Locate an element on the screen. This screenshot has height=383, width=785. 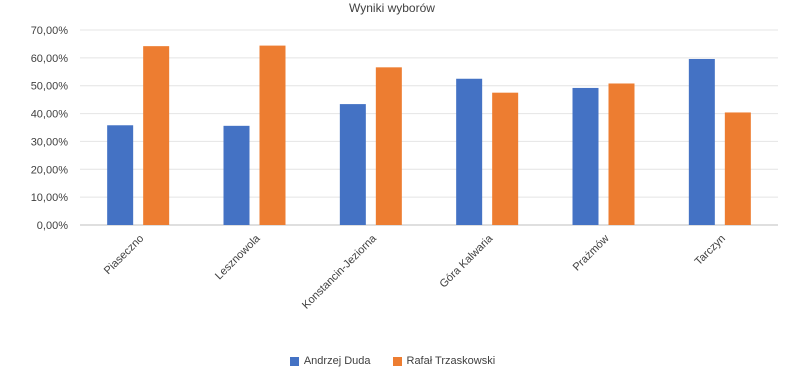
y-tick-label: 10,00% is located at coordinates (50, 198).